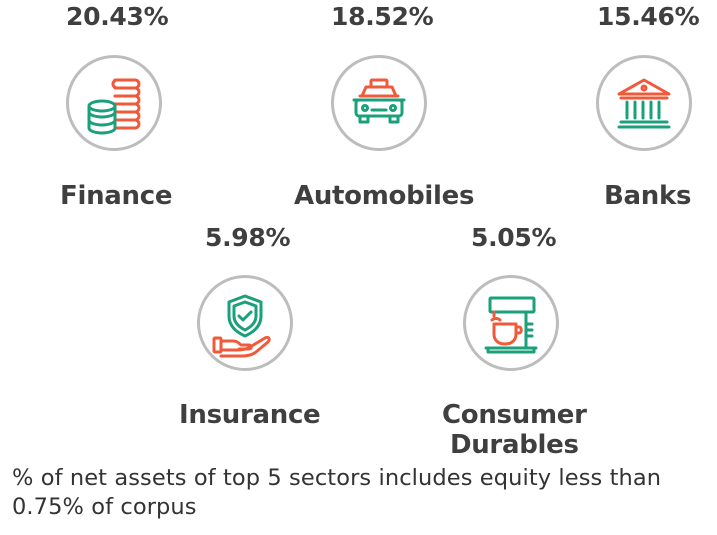 This screenshot has width=717, height=535. Describe the element at coordinates (514, 415) in the screenshot. I see `consumer-durables-label-line1: Consumer` at that location.